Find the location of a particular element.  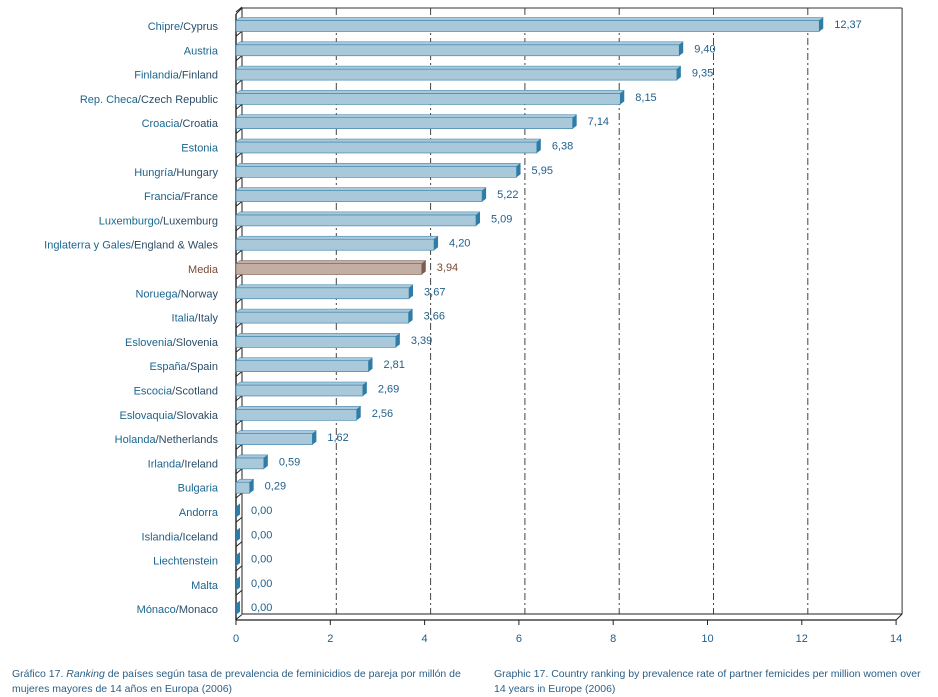

category-label-en: /Slovakia is located at coordinates (196, 416).